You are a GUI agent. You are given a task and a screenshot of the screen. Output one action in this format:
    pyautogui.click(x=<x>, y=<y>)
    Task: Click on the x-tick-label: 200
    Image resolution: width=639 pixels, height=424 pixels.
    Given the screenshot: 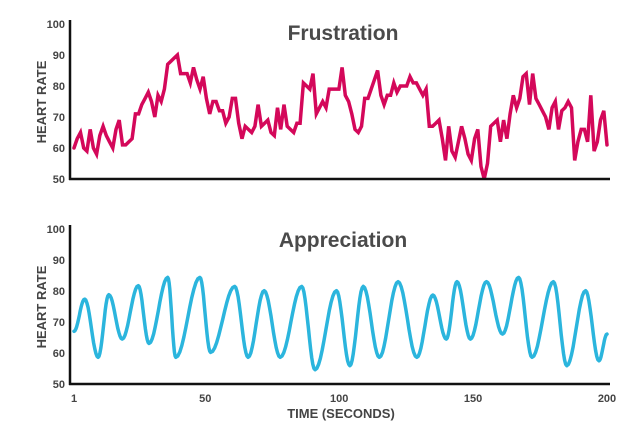 What is the action you would take?
    pyautogui.click(x=607, y=399)
    